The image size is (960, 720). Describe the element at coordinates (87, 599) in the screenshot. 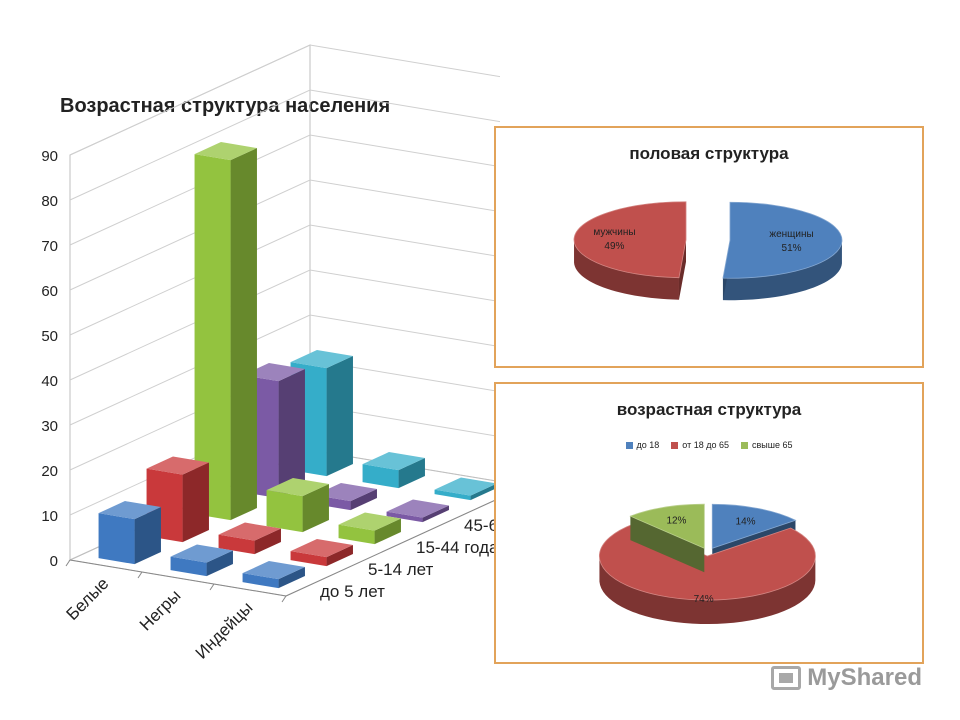

I see `category-label: Белые` at that location.